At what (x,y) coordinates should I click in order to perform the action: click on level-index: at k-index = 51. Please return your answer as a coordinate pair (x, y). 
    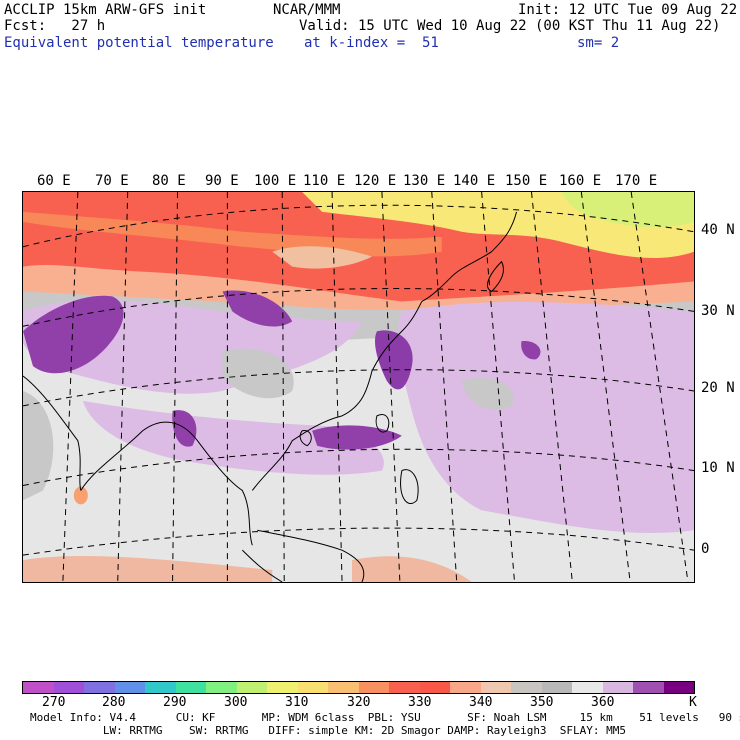
    Looking at the image, I should click on (371, 43).